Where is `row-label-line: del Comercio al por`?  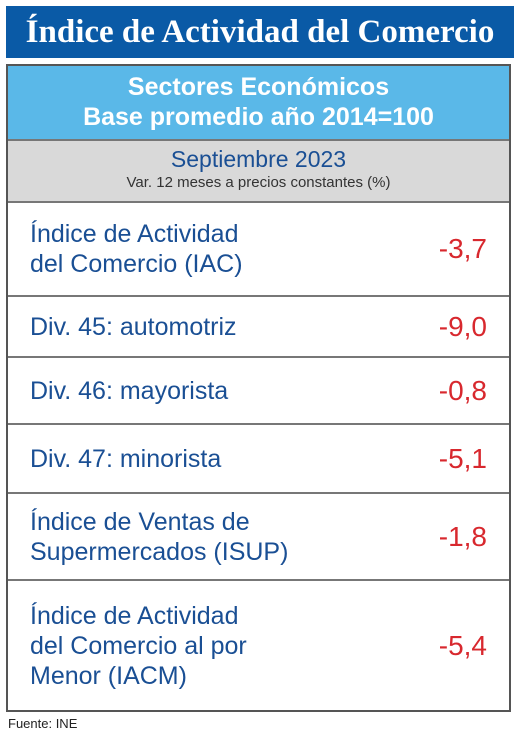
row-label-line: del Comercio al por is located at coordinates (138, 645).